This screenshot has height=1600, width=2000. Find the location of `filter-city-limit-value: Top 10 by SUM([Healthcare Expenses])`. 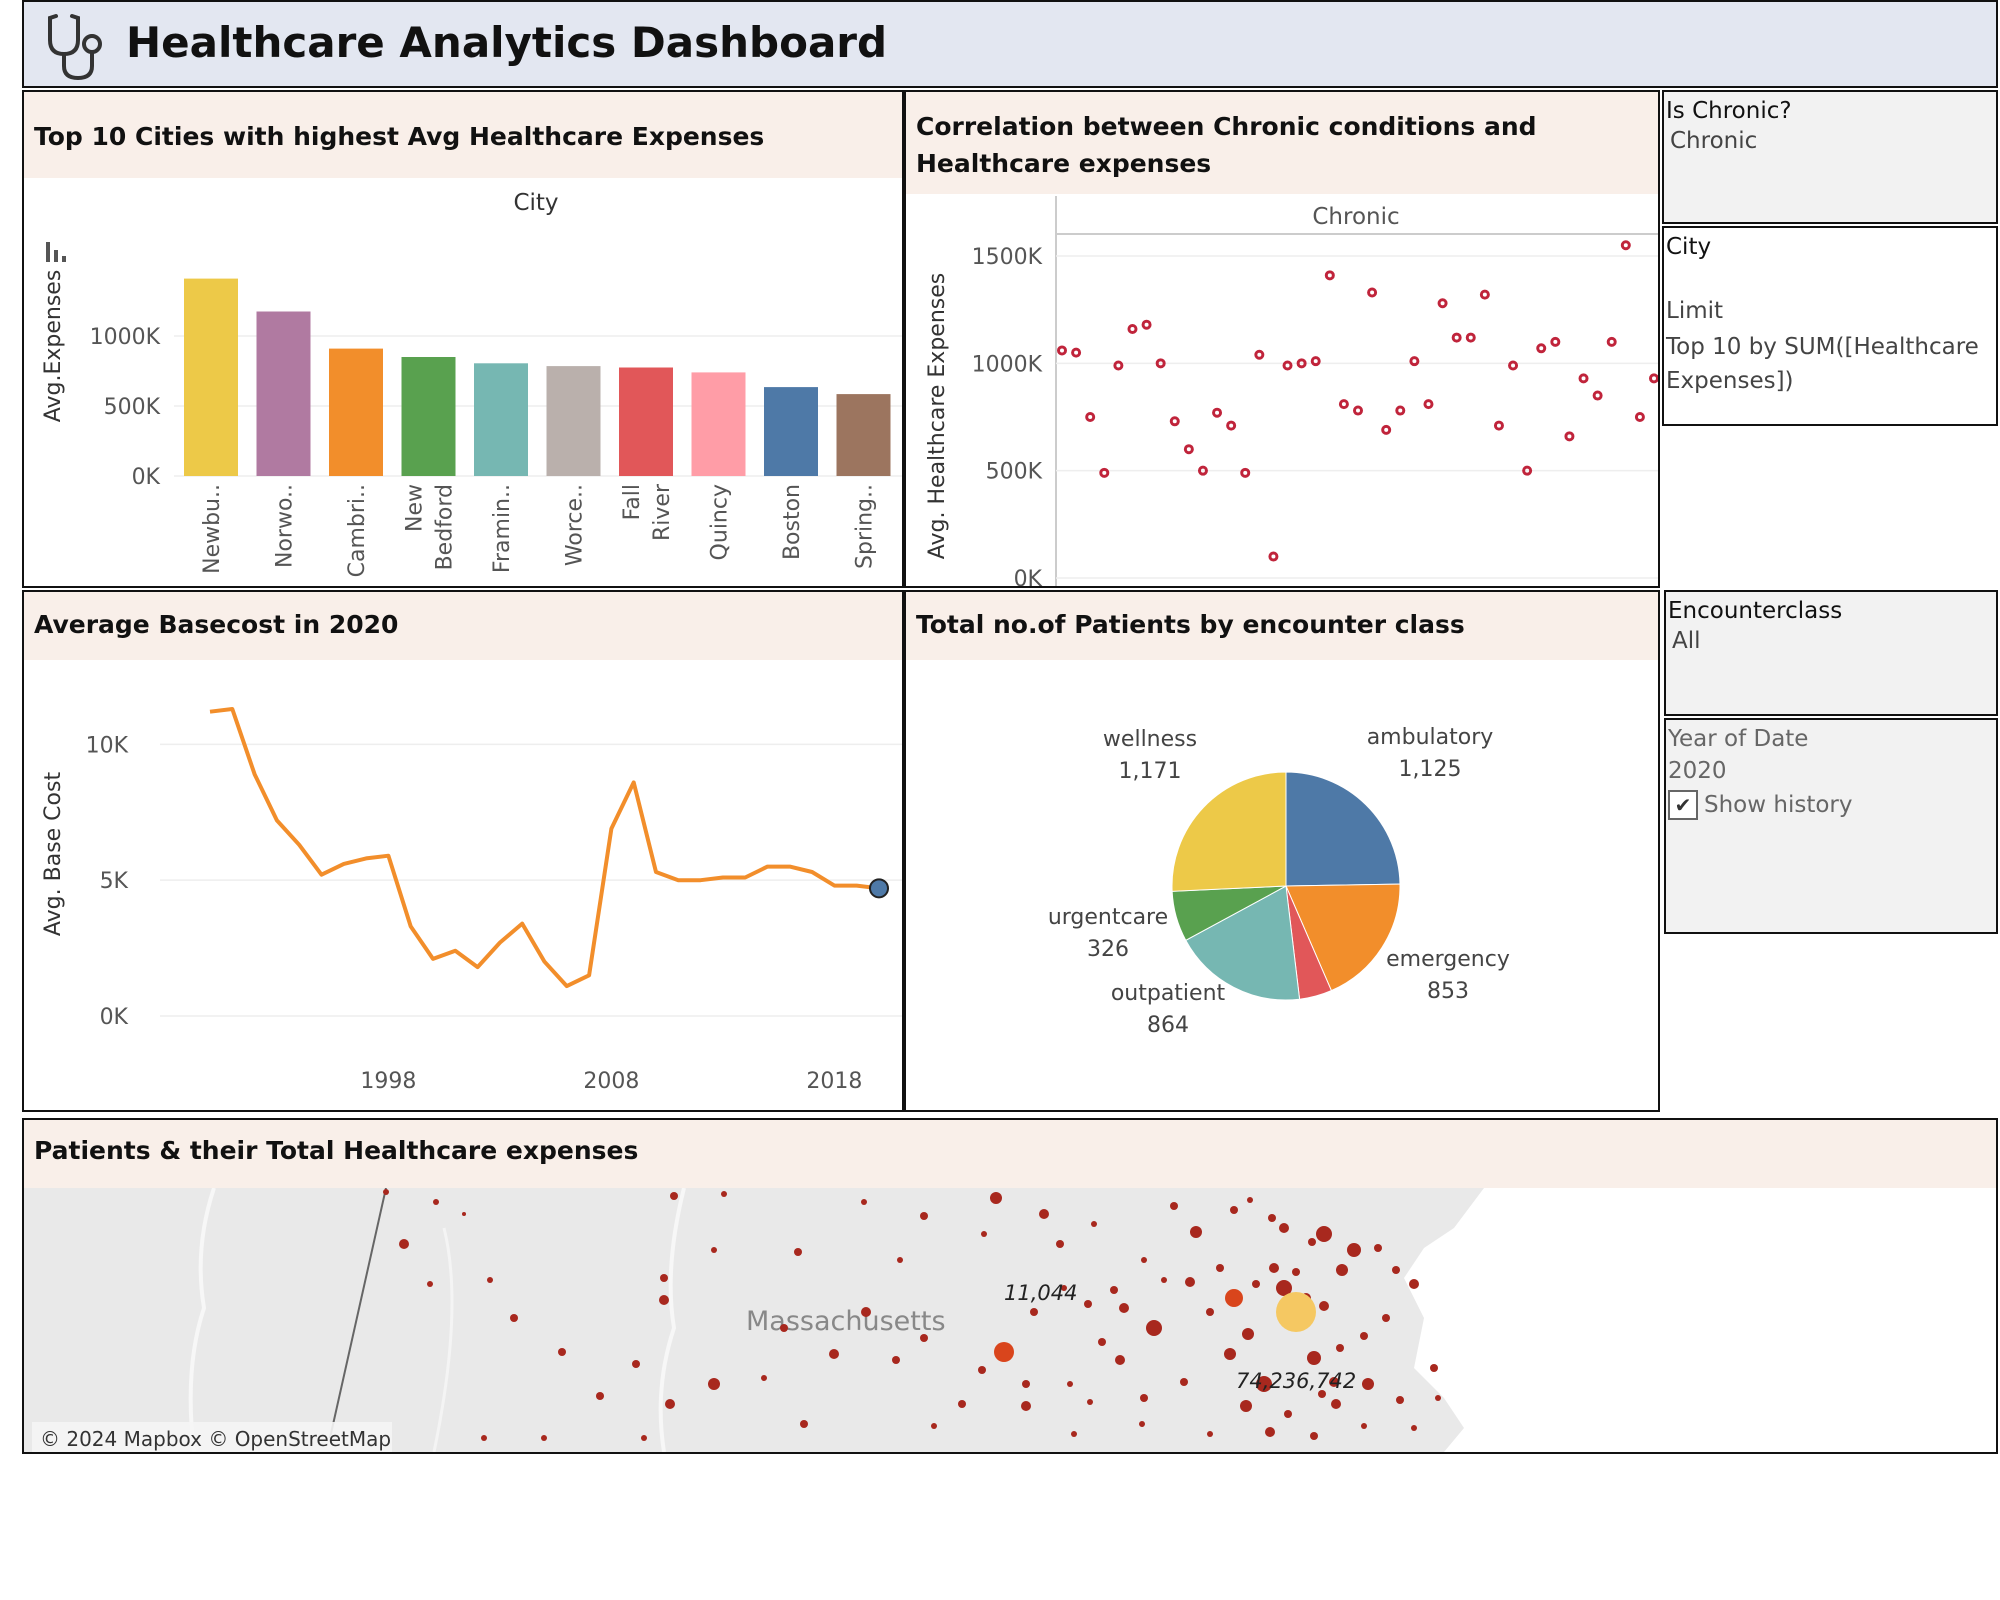

filter-city-limit-value: Top 10 by SUM([Healthcare Expenses]) is located at coordinates (1822, 364).